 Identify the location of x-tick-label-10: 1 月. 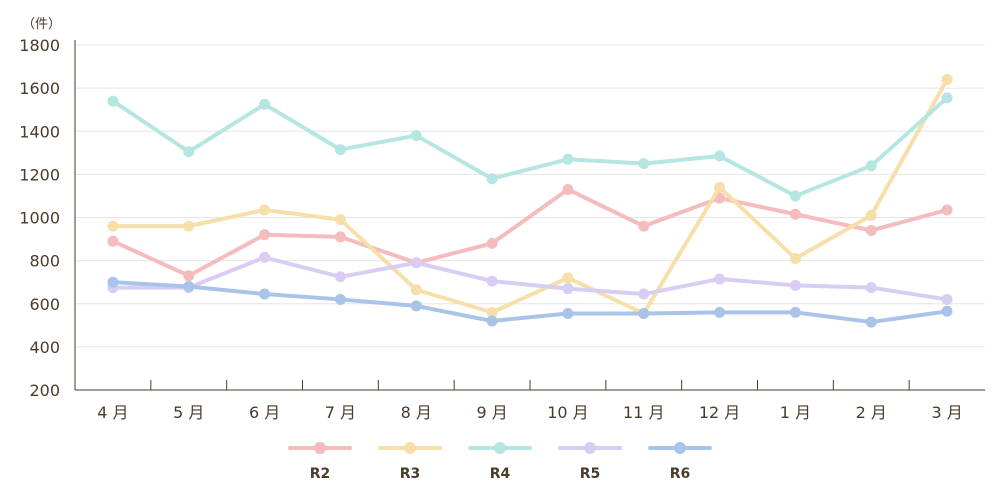
(795, 412).